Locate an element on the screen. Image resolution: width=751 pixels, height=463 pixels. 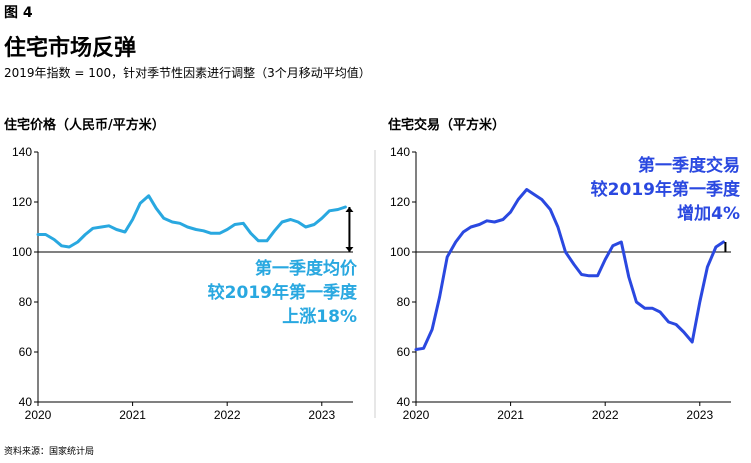
figure-label: 图 4 is located at coordinates (18, 13).